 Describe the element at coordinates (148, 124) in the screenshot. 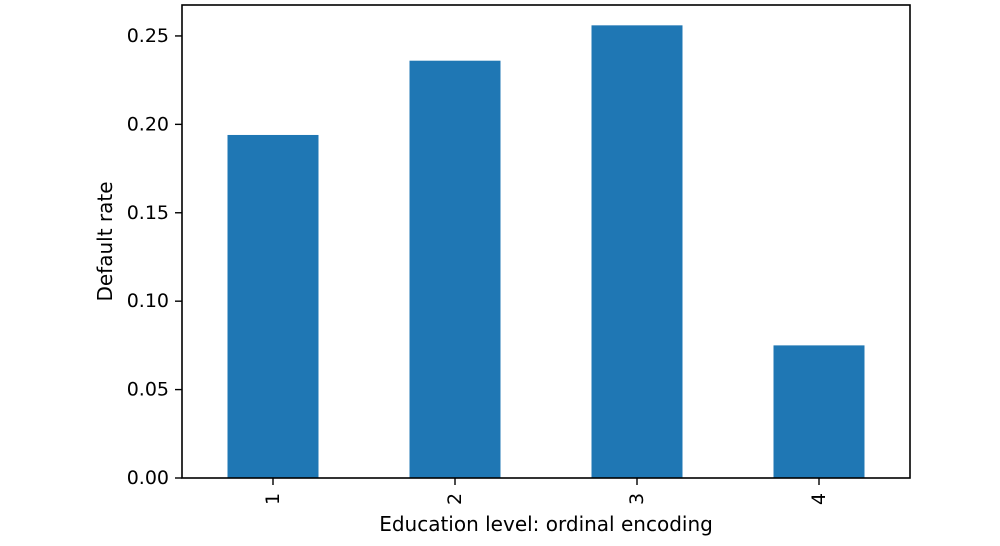

I see `y-tick-label: 0.20` at that location.